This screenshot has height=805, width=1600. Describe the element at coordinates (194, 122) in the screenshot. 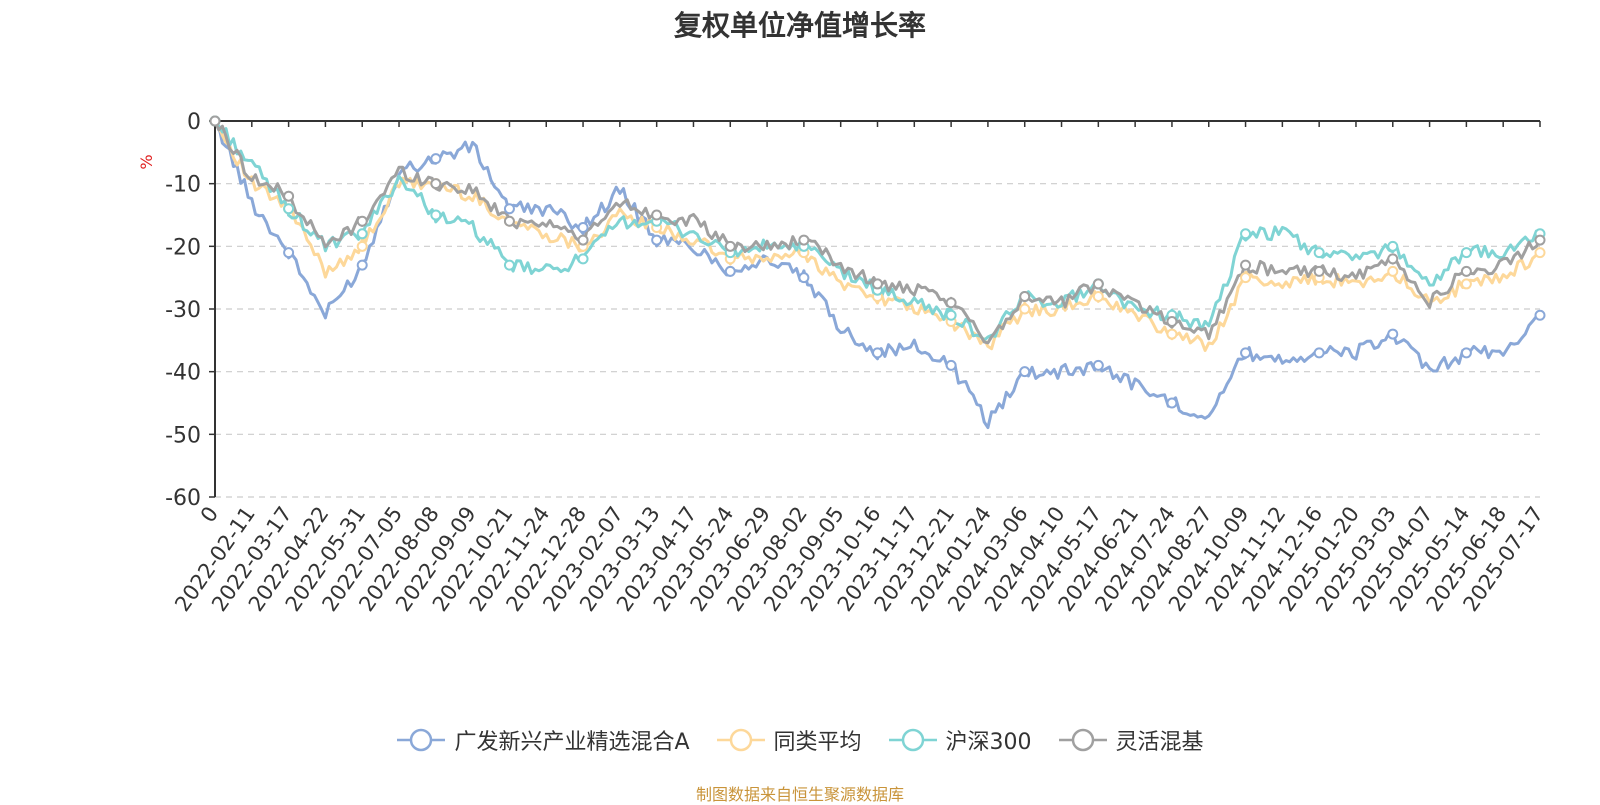

I see `y-tick-label: 0` at that location.